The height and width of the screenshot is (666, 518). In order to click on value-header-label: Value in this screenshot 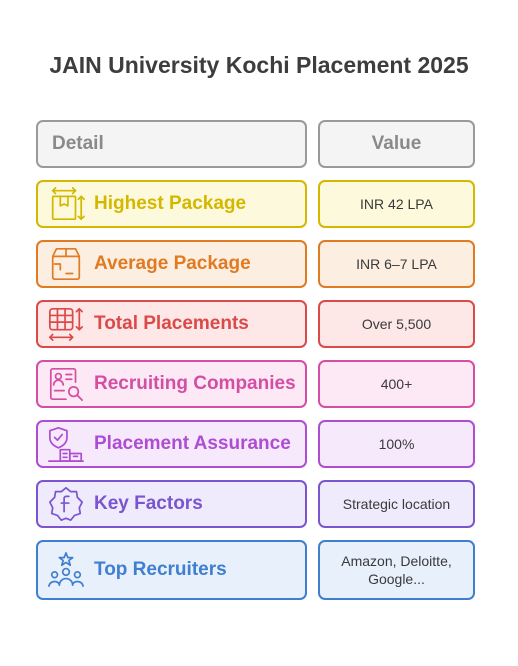, I will do `click(396, 143)`.